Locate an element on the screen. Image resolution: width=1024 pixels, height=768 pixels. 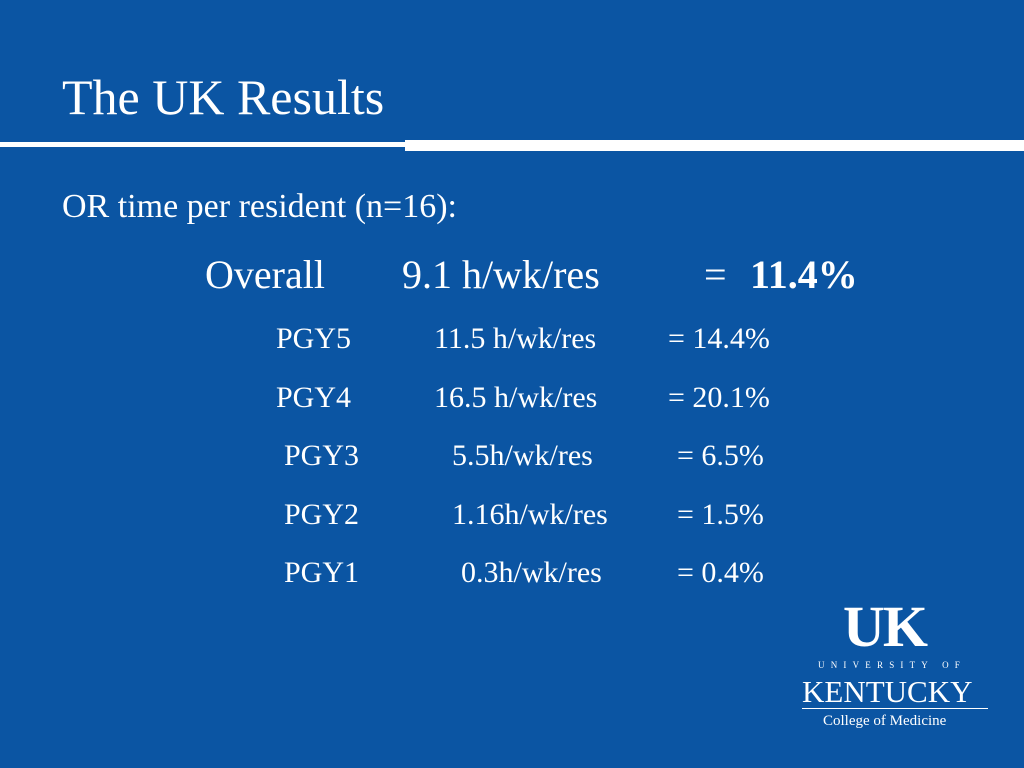
logo-text: KENTUCKY is located at coordinates (887, 691).